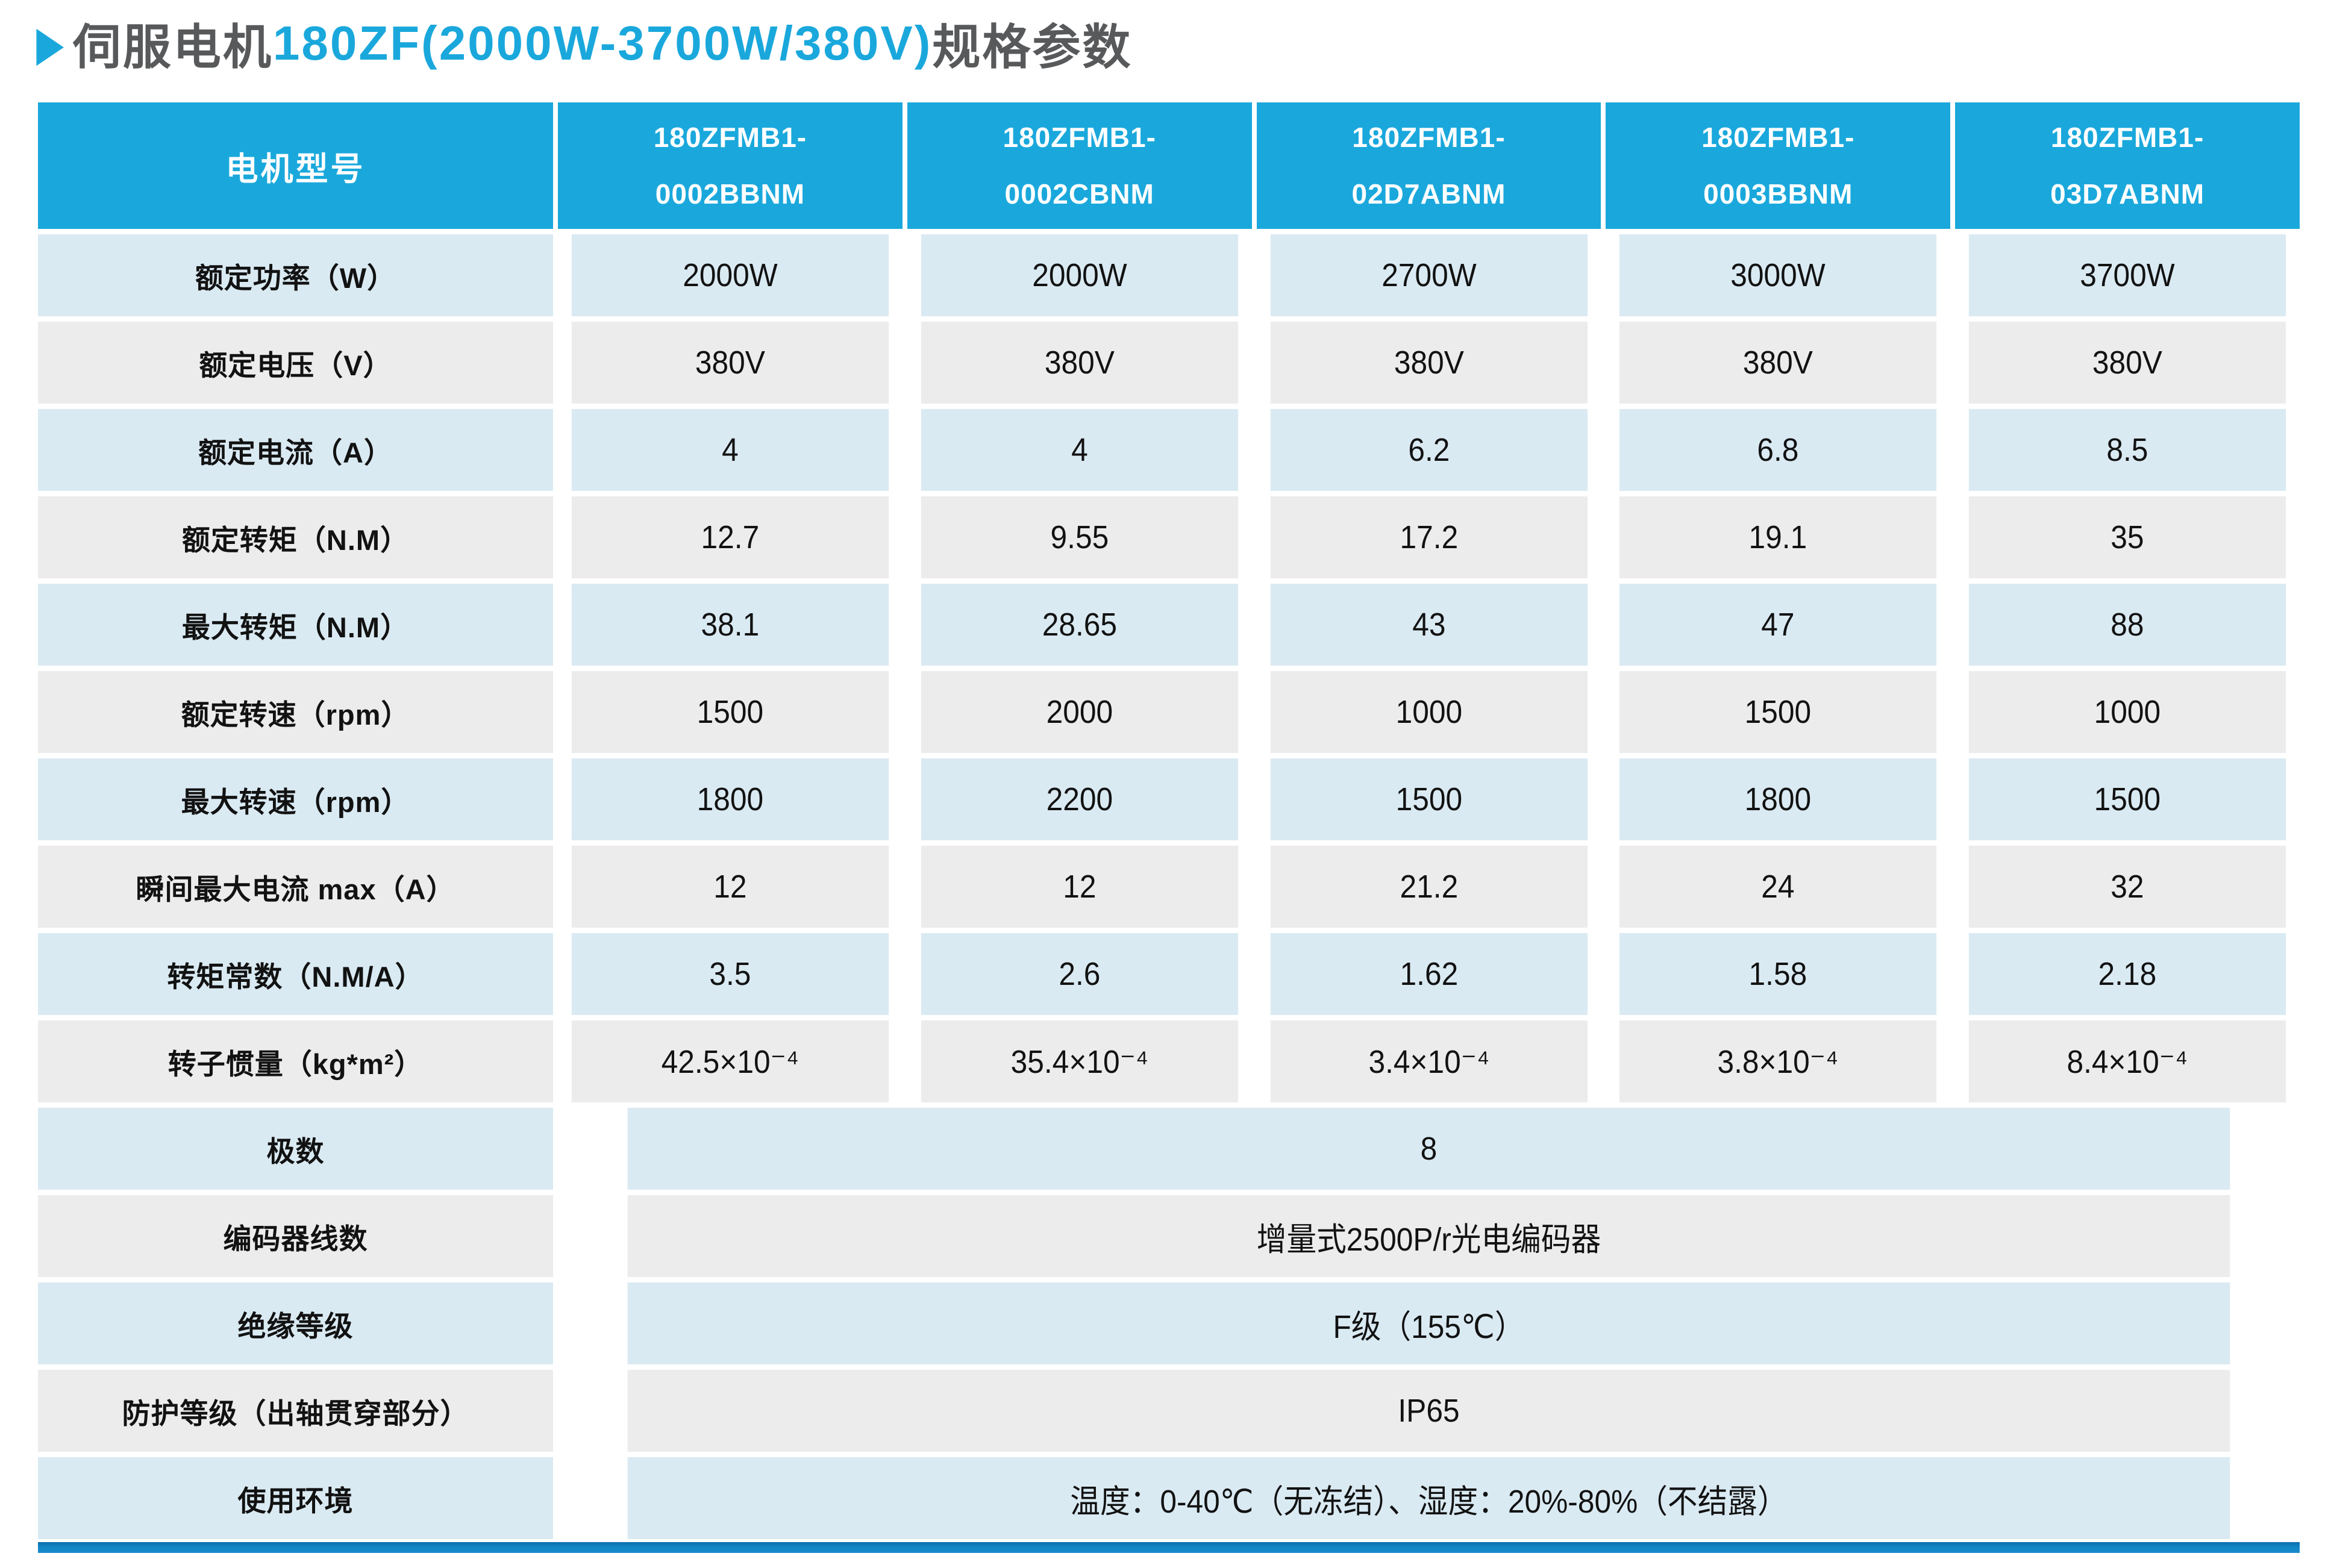 The image size is (2328, 1568). What do you see at coordinates (1429, 974) in the screenshot?
I see `spec-value: 1.62` at bounding box center [1429, 974].